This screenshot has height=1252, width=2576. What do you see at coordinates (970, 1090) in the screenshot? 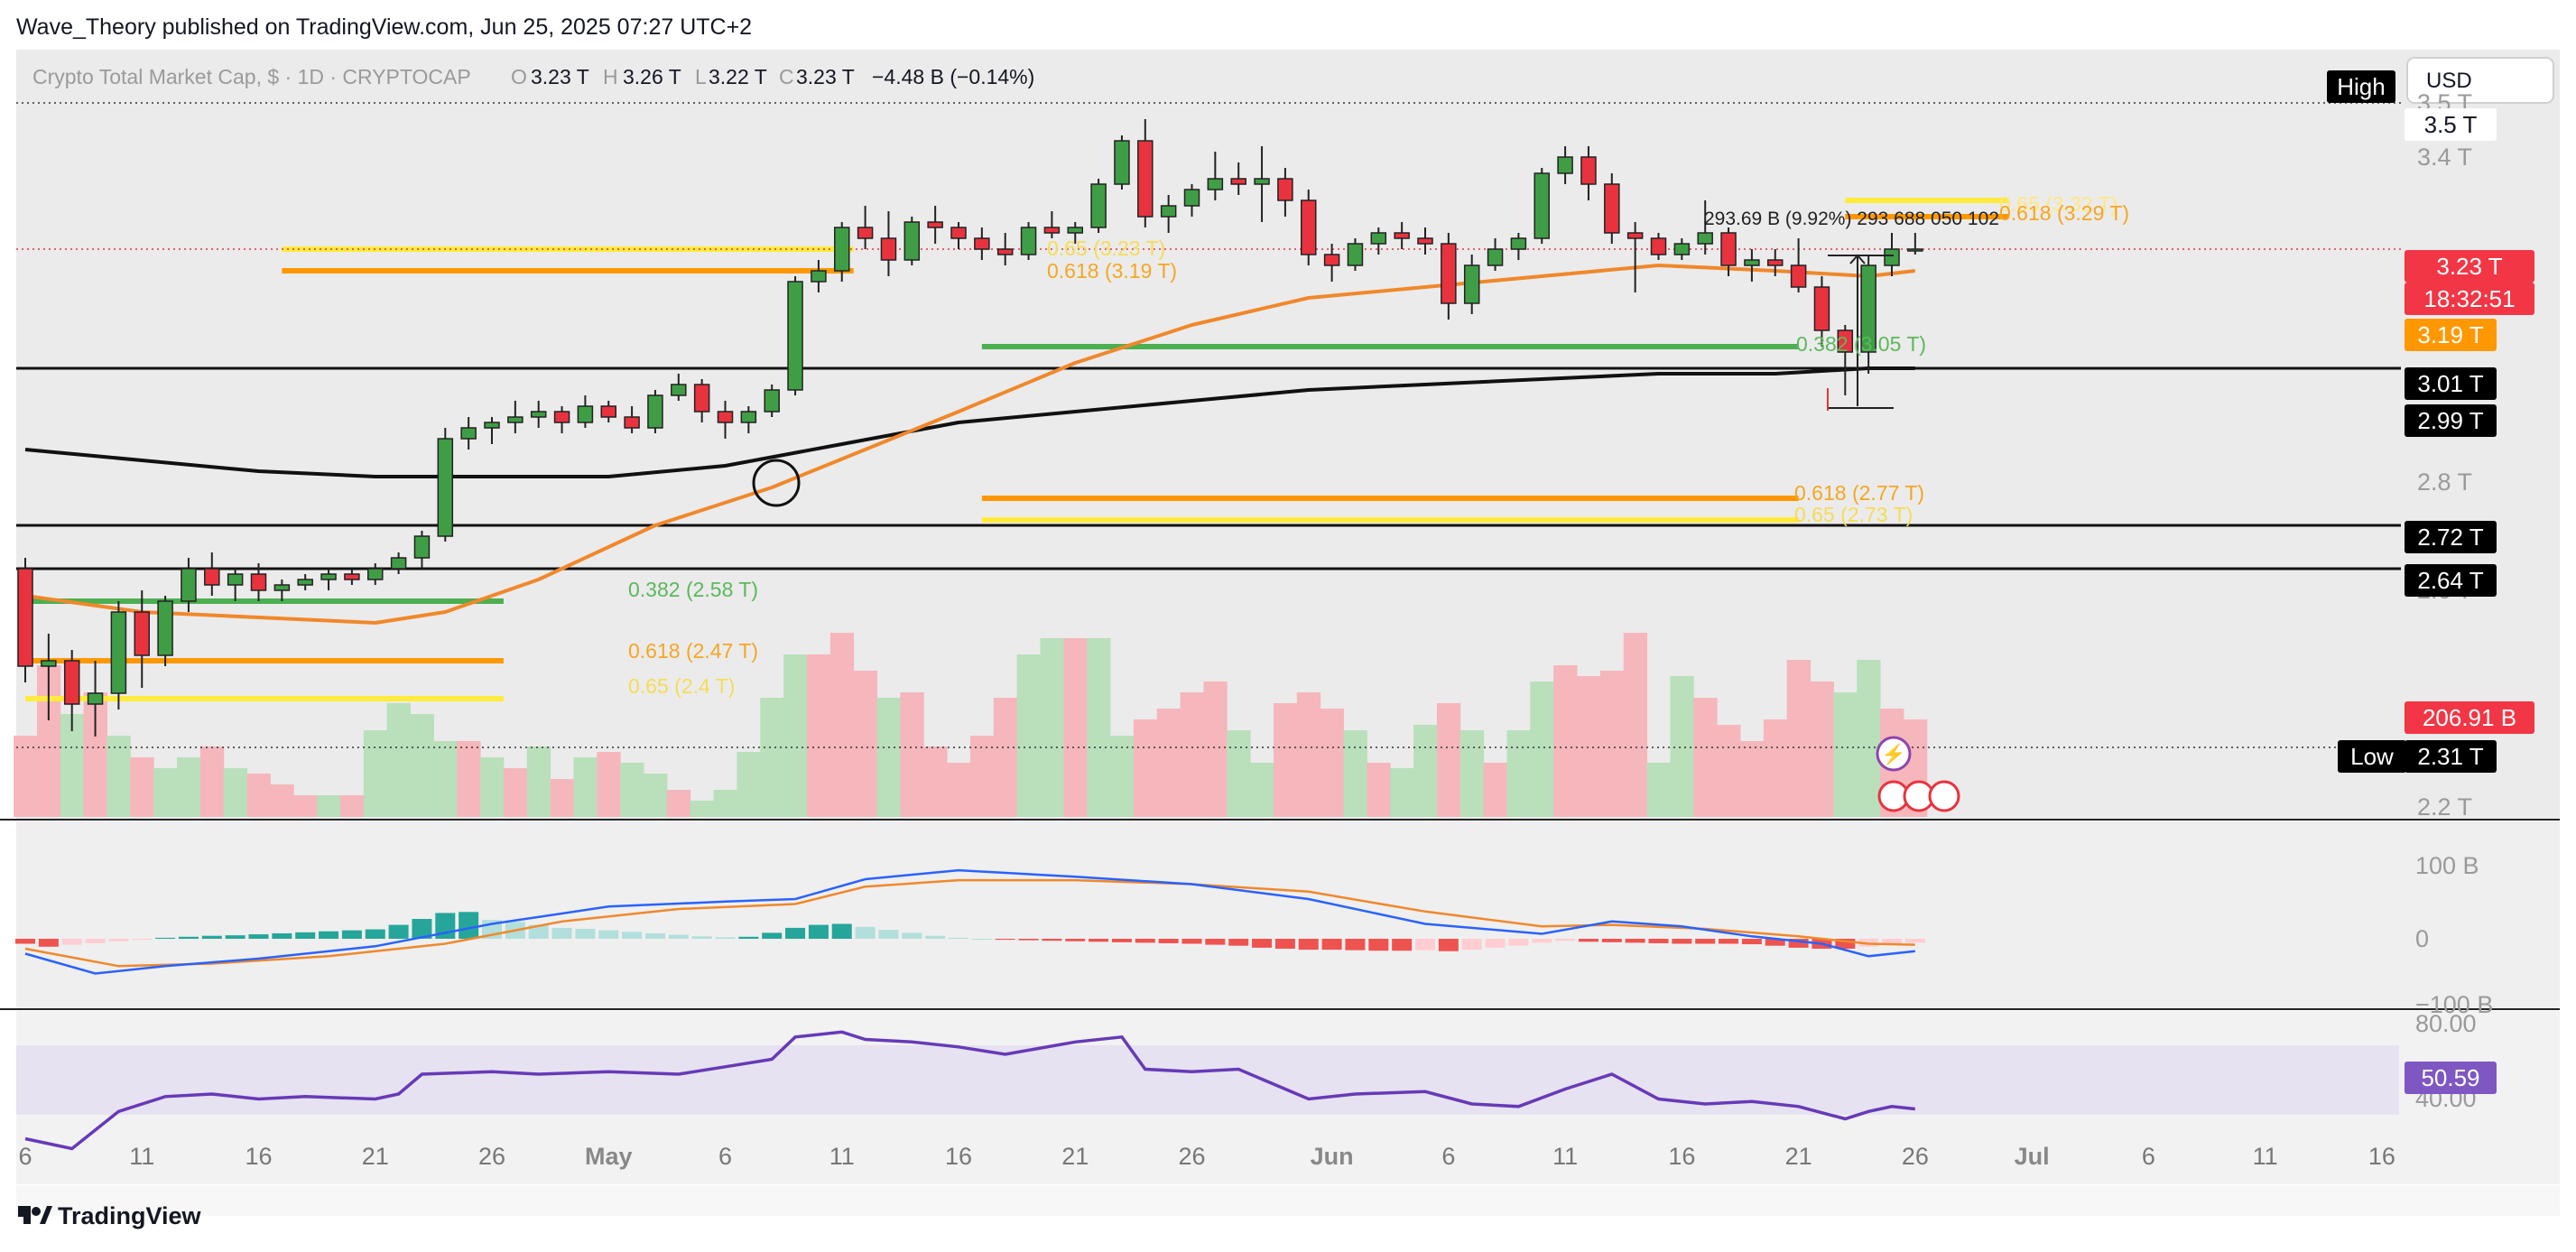
I see `rsi-line` at bounding box center [970, 1090].